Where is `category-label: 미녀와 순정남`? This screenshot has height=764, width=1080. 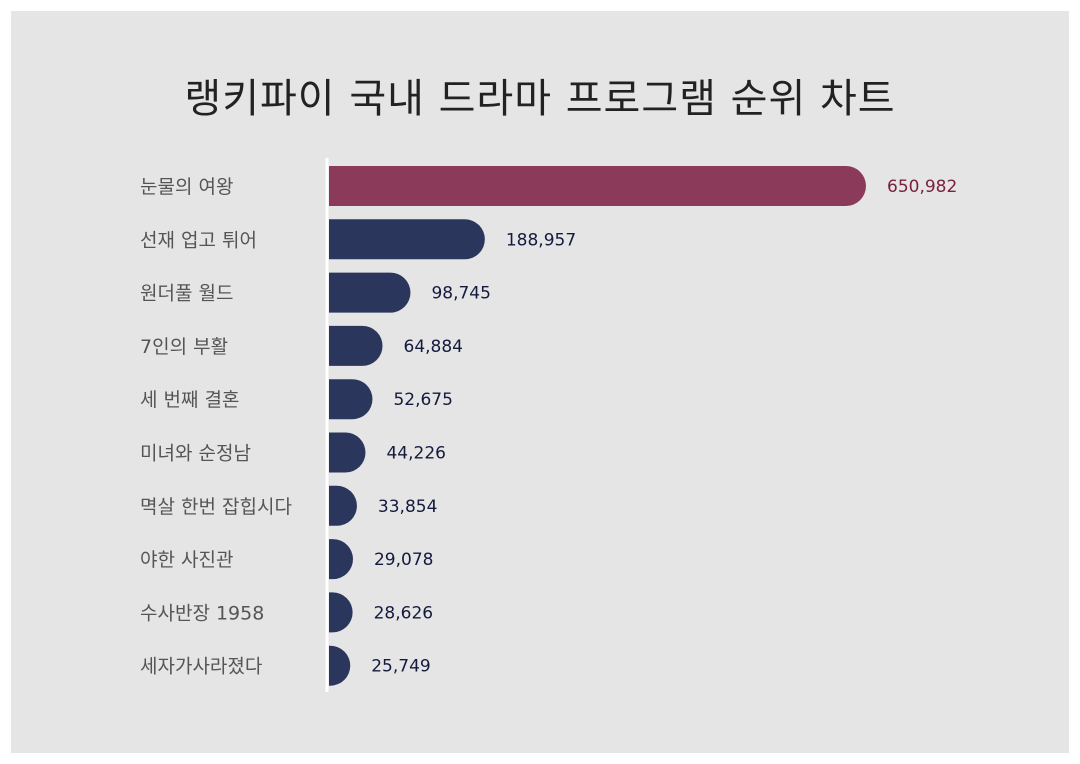
category-label: 미녀와 순정남 is located at coordinates (195, 454).